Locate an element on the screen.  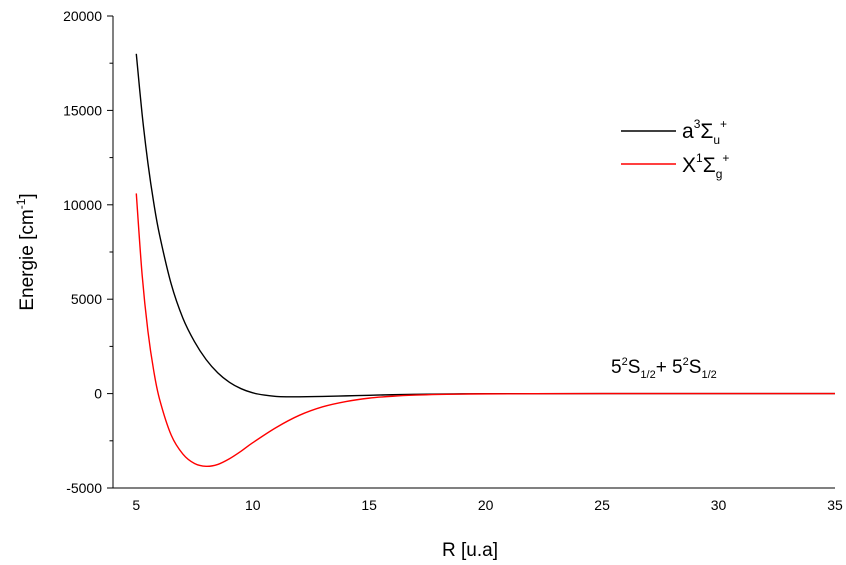
legend-label-singlet-sup: 1 is located at coordinates (699, 158).